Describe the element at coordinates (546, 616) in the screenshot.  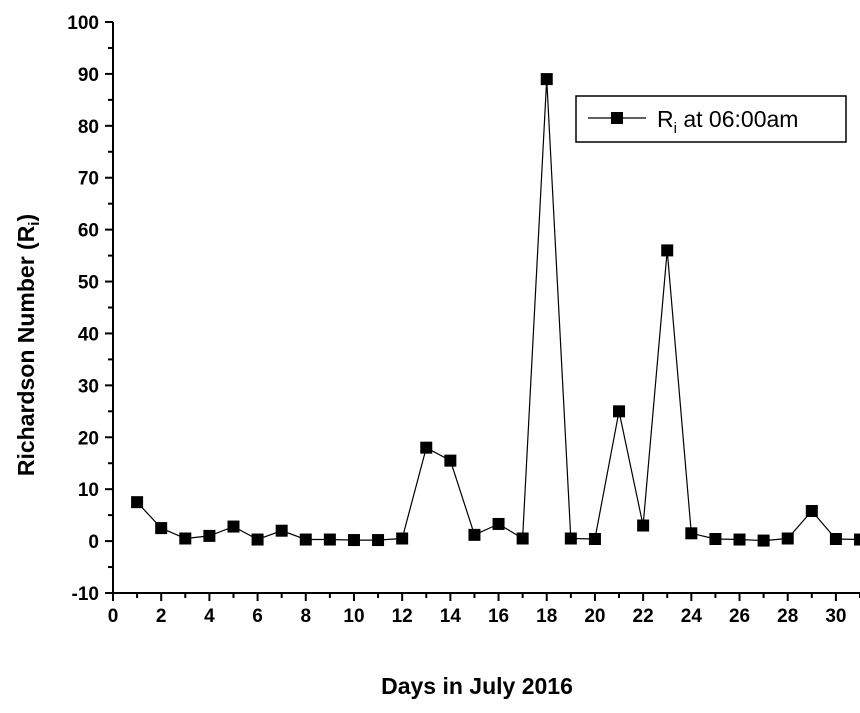
I see `x-tick-label: 18` at that location.